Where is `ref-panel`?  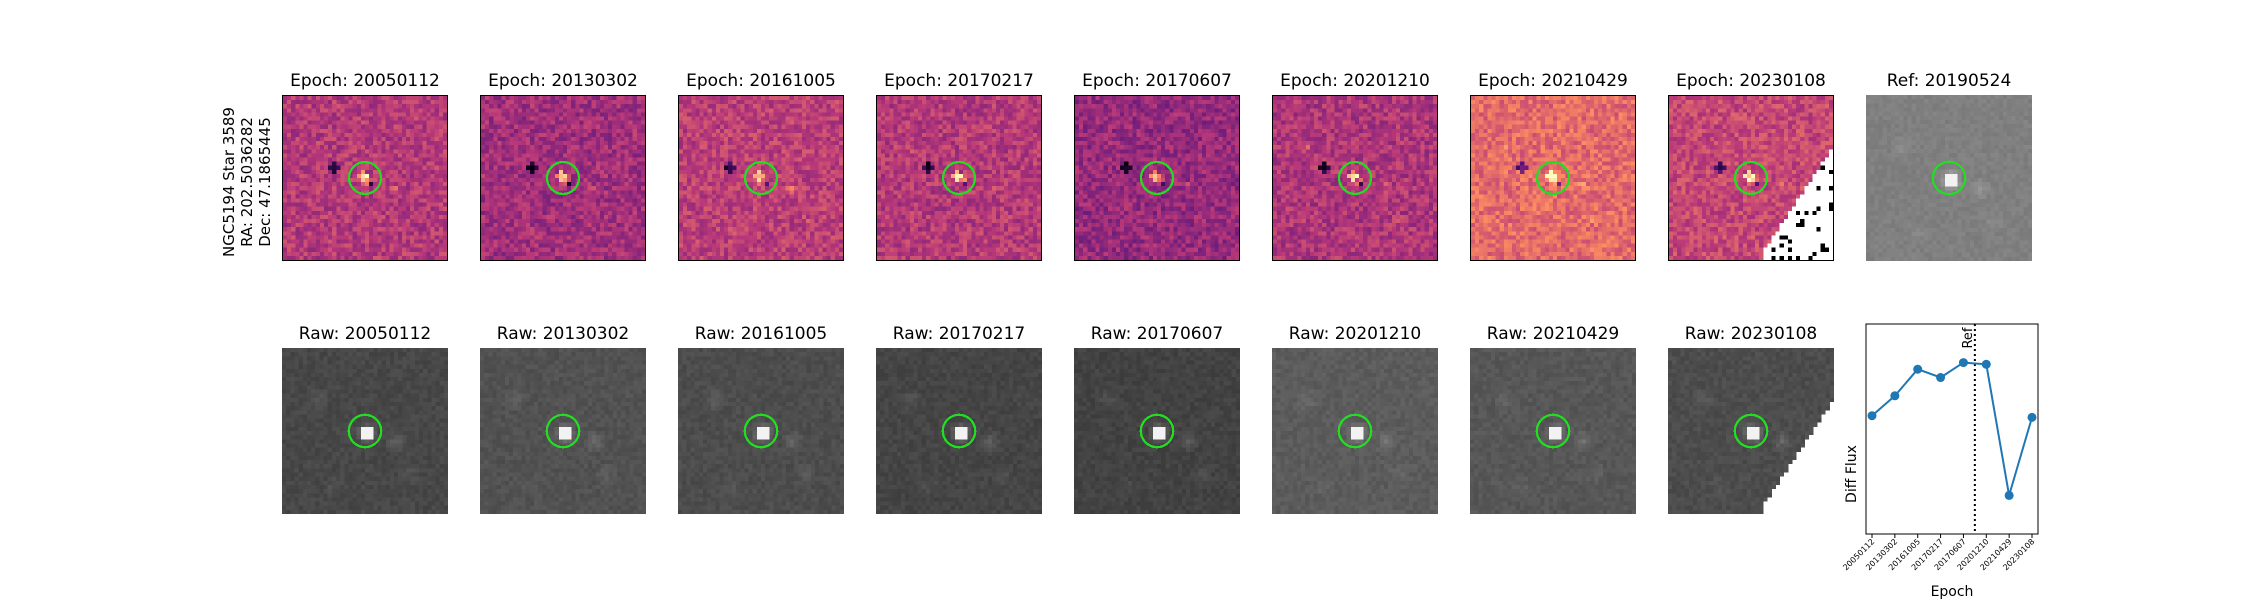
ref-panel is located at coordinates (1949, 178).